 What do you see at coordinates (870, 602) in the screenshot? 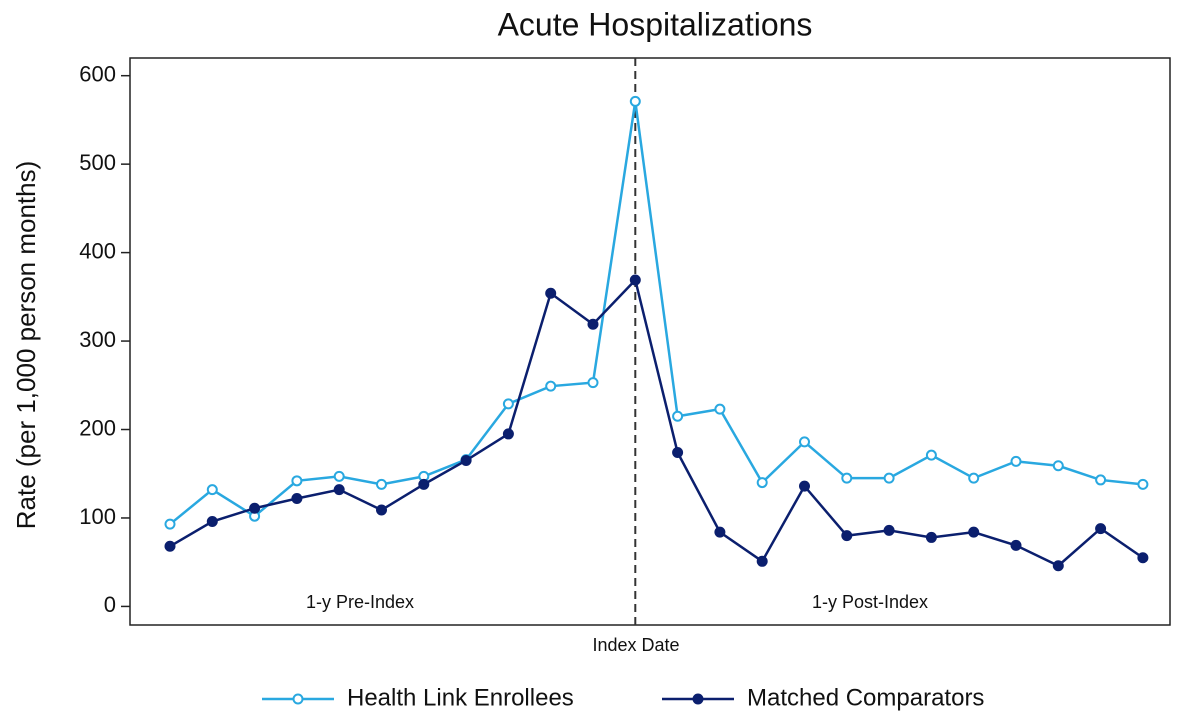
I see `annotation: 1-y Post-Index` at bounding box center [870, 602].